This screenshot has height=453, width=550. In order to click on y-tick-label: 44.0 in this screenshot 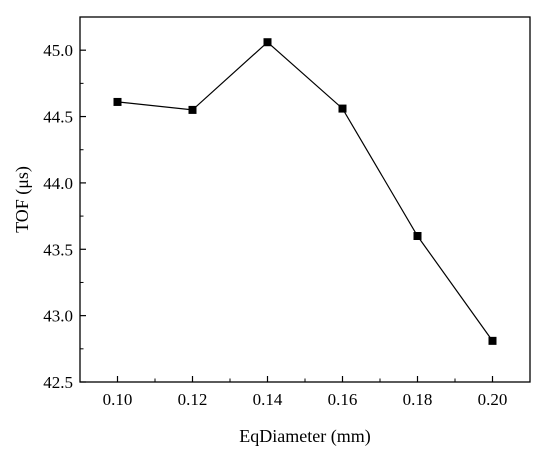, I will do `click(58, 183)`.